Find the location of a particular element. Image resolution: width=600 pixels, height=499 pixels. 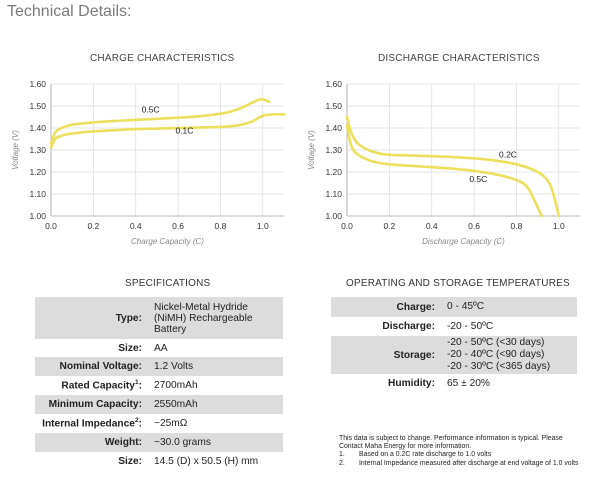

page-title: Technical Details: is located at coordinates (69, 11).